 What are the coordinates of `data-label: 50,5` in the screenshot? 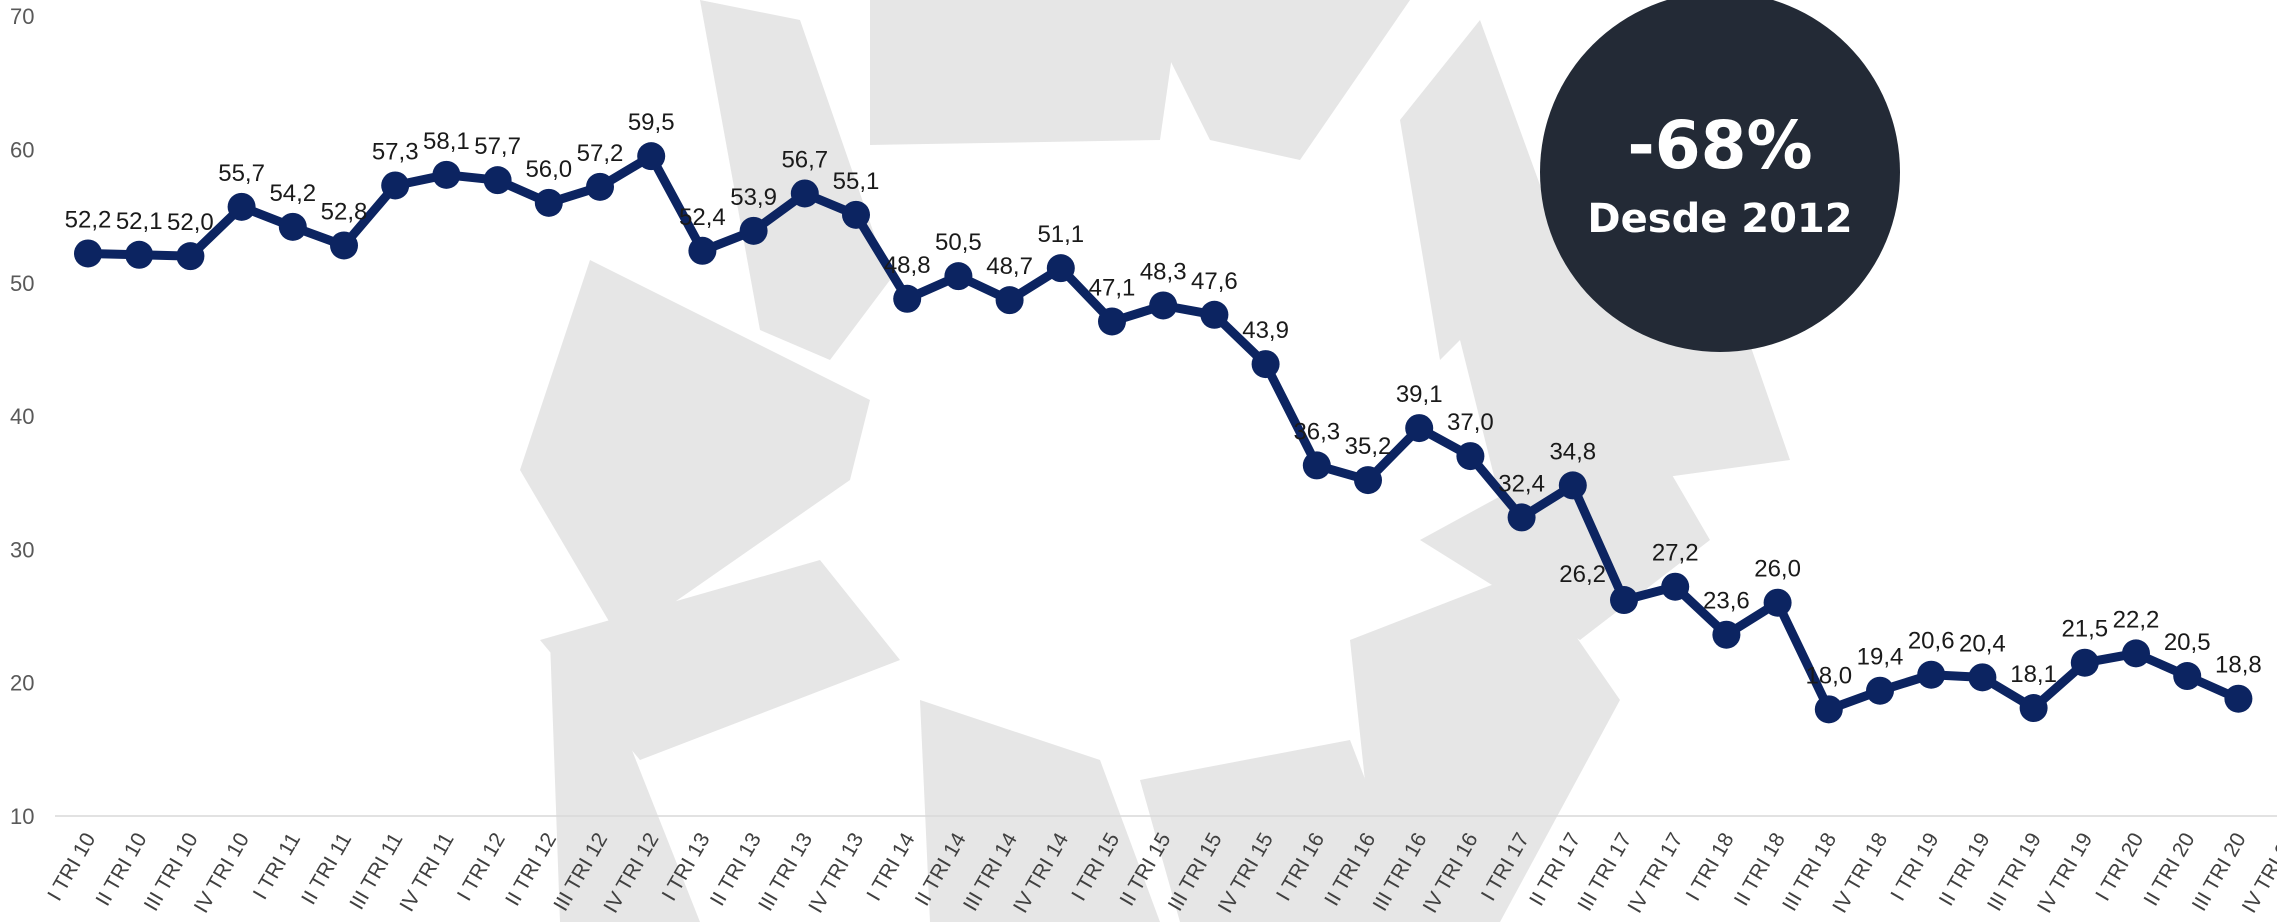 It's located at (958, 242).